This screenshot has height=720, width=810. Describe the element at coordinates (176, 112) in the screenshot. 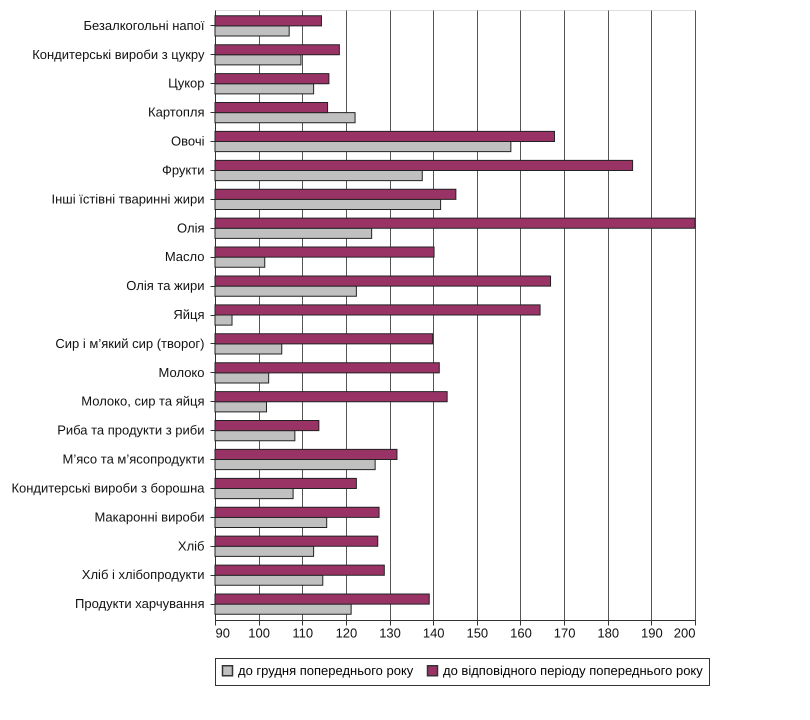

I see `y-tick-label: Картопля` at that location.